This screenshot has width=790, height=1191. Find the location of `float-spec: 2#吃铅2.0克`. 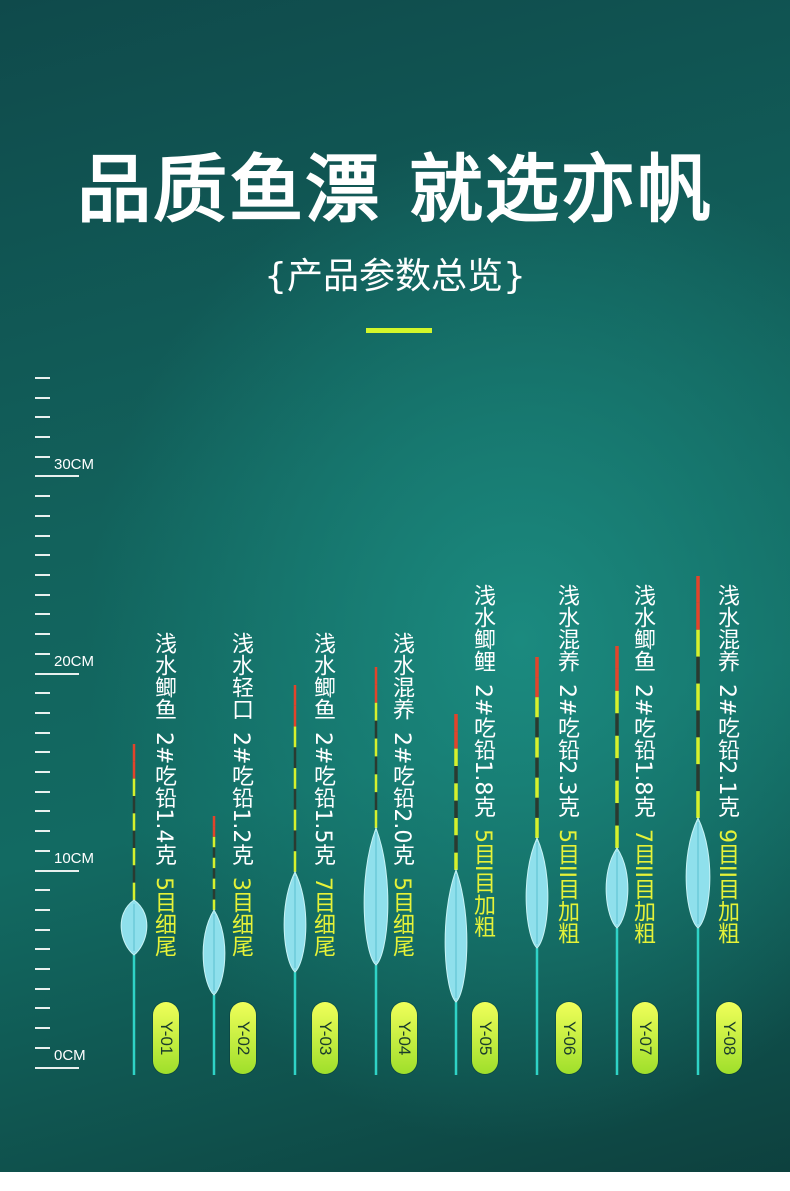

float-spec: 2#吃铅2.0克 is located at coordinates (401, 799).